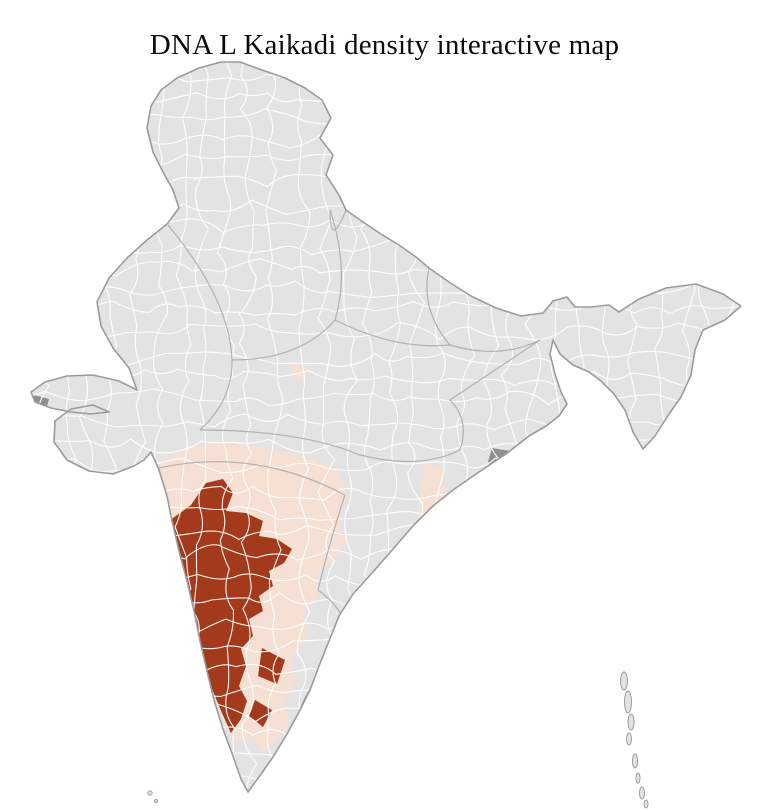 The image size is (769, 812). I want to click on map-title: DNA L Kaikadi density interactive map, so click(384, 45).